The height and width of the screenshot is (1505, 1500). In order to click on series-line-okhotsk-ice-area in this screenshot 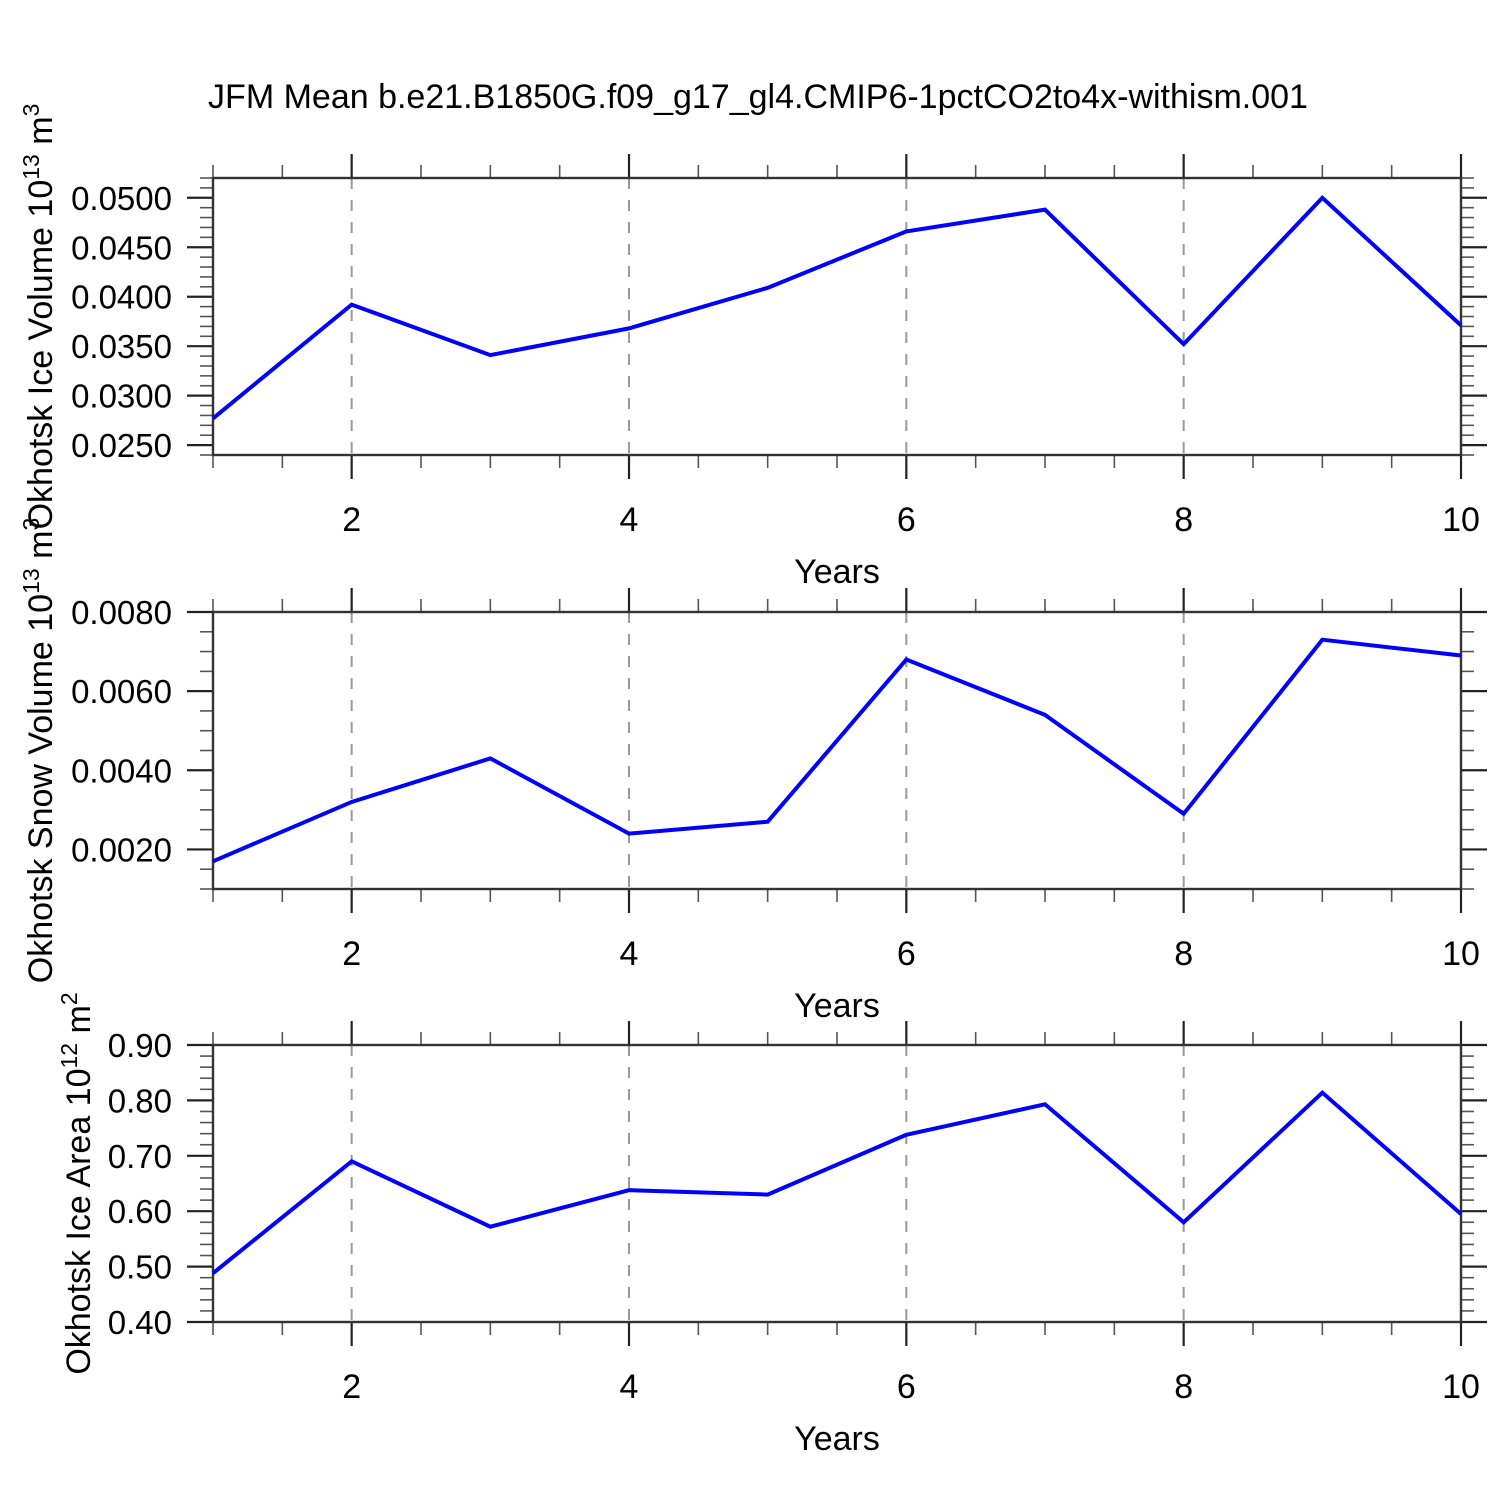, I will do `click(837, 1182)`.